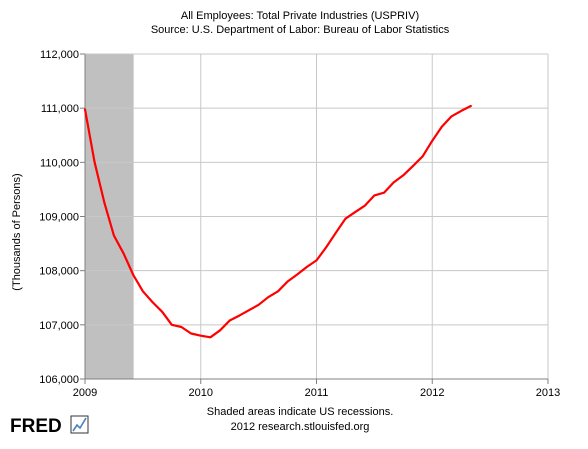 This screenshot has width=588, height=449. I want to click on fred-logo-chart-icon, so click(79, 424).